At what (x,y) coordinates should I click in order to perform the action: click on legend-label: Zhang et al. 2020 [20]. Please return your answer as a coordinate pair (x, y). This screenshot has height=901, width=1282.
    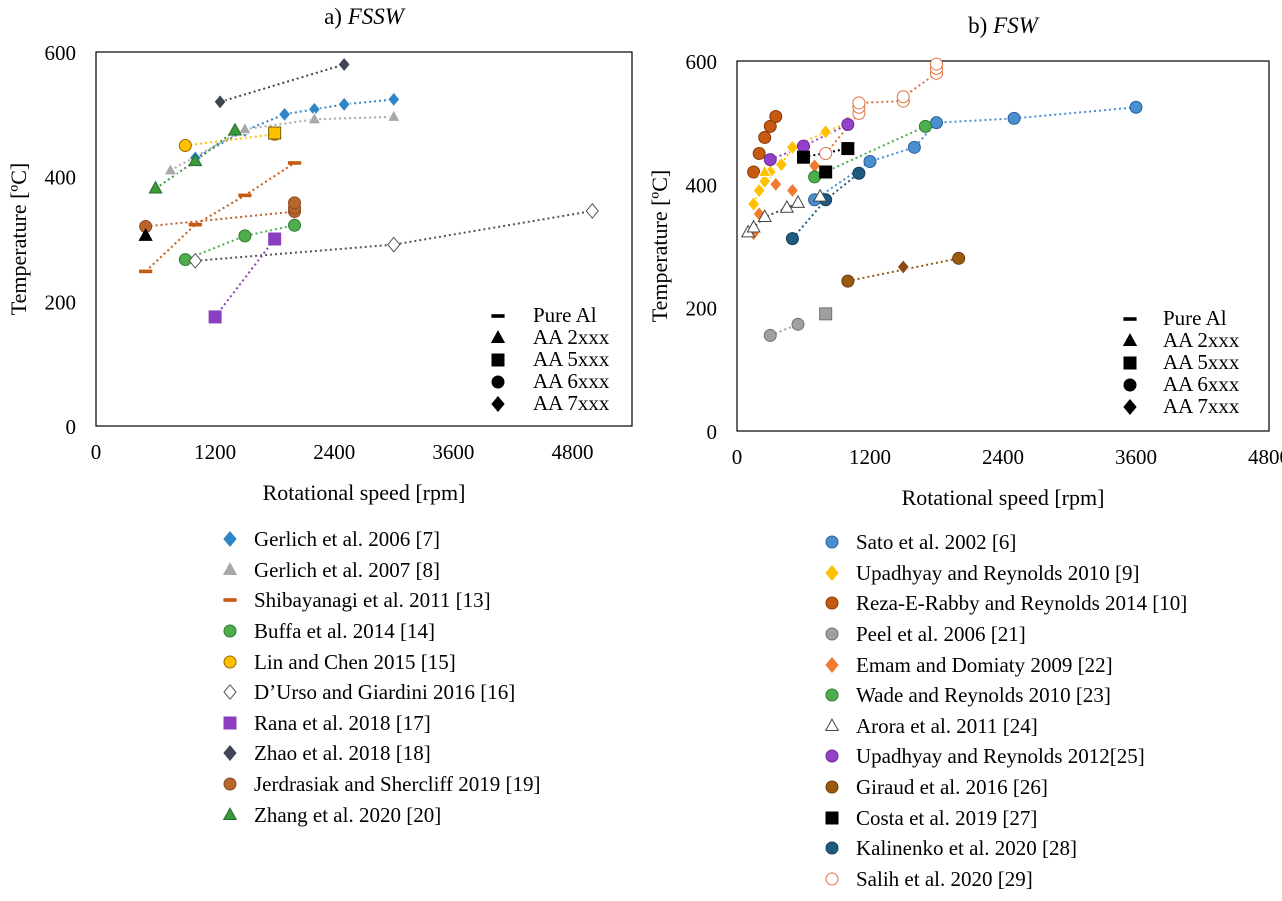
    Looking at the image, I should click on (348, 814).